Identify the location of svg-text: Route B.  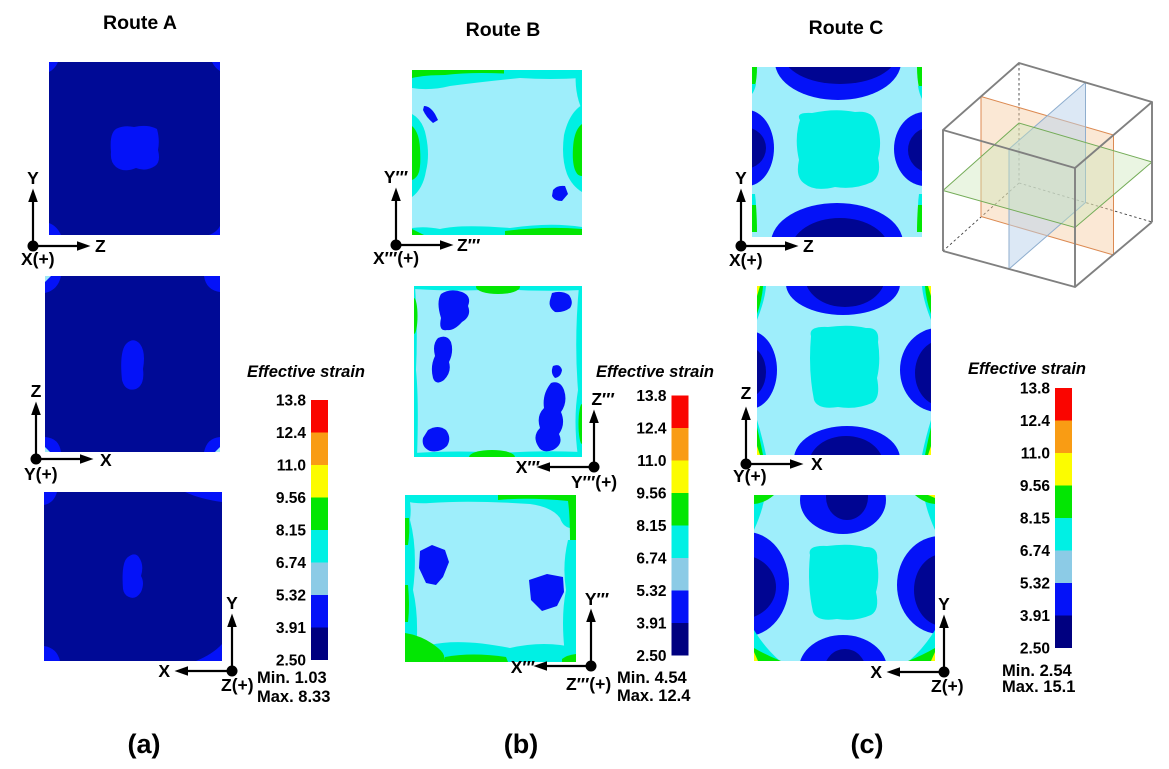
(503, 30).